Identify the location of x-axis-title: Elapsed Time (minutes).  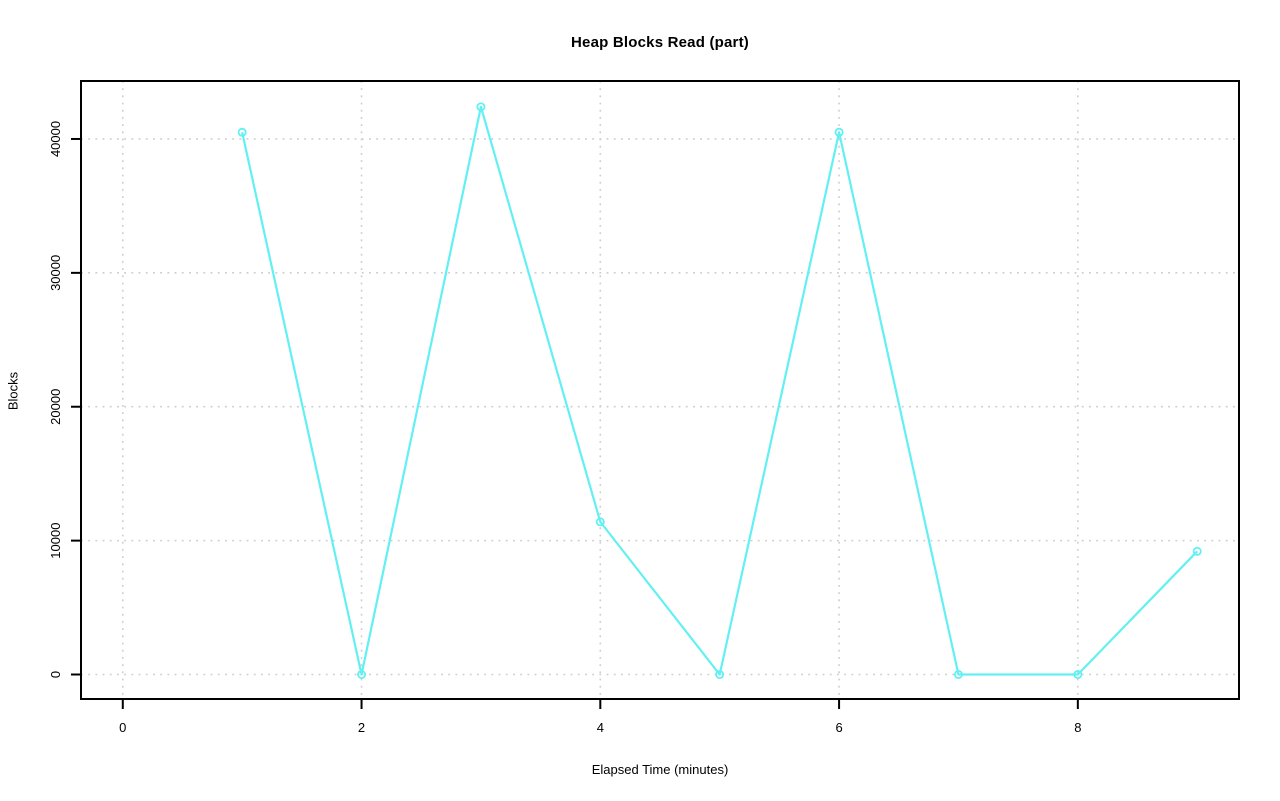
(660, 769).